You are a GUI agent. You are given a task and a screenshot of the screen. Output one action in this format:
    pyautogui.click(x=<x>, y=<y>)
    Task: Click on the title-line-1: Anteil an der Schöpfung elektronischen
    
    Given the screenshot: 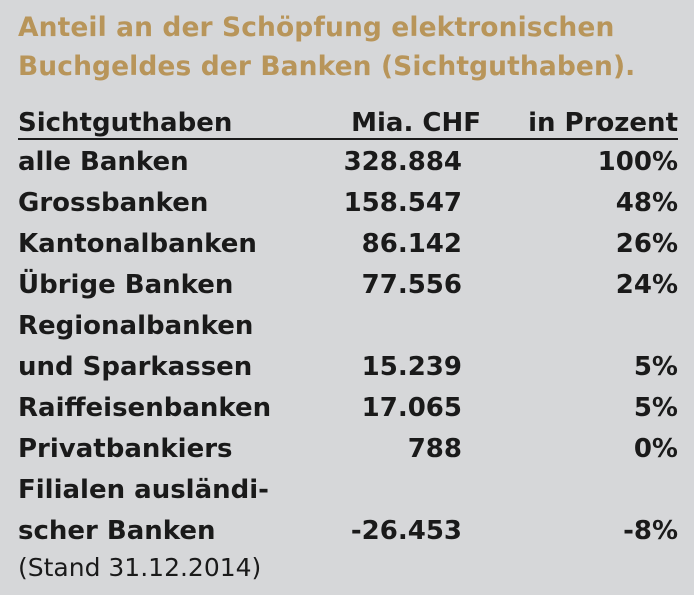 What is the action you would take?
    pyautogui.click(x=316, y=27)
    